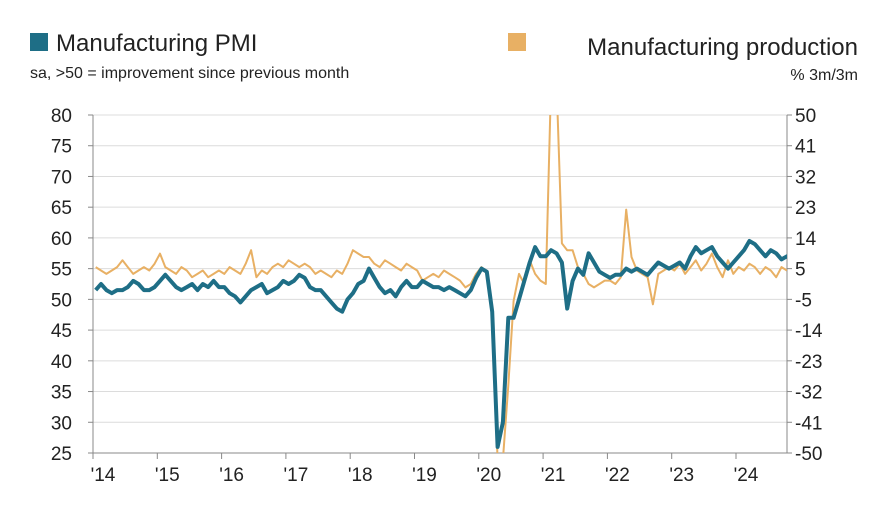  What do you see at coordinates (156, 43) in the screenshot?
I see `legend-pmi: Manufacturing PMI` at bounding box center [156, 43].